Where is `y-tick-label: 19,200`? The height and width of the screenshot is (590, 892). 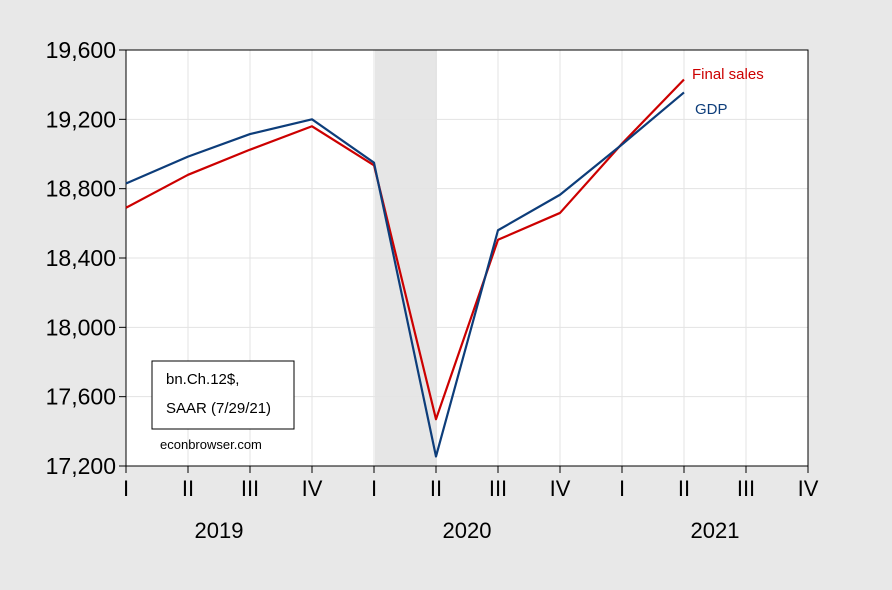
y-tick-label: 19,200 is located at coordinates (81, 119).